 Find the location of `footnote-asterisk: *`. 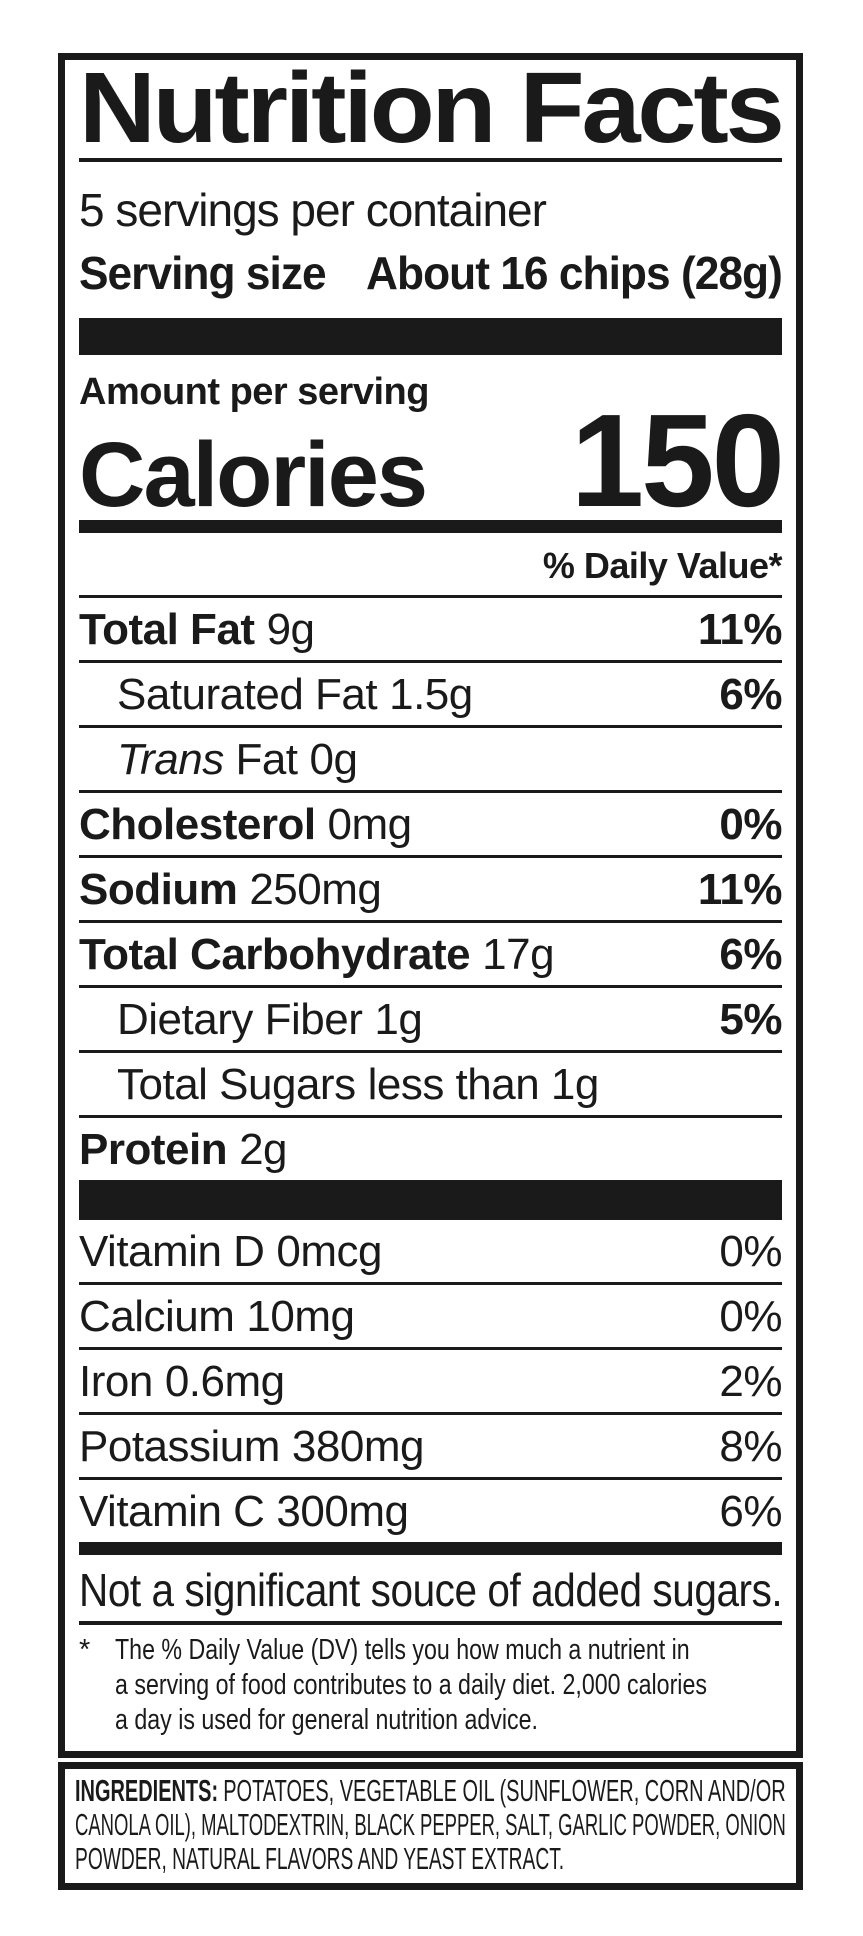

footnote-asterisk: * is located at coordinates (85, 1650).